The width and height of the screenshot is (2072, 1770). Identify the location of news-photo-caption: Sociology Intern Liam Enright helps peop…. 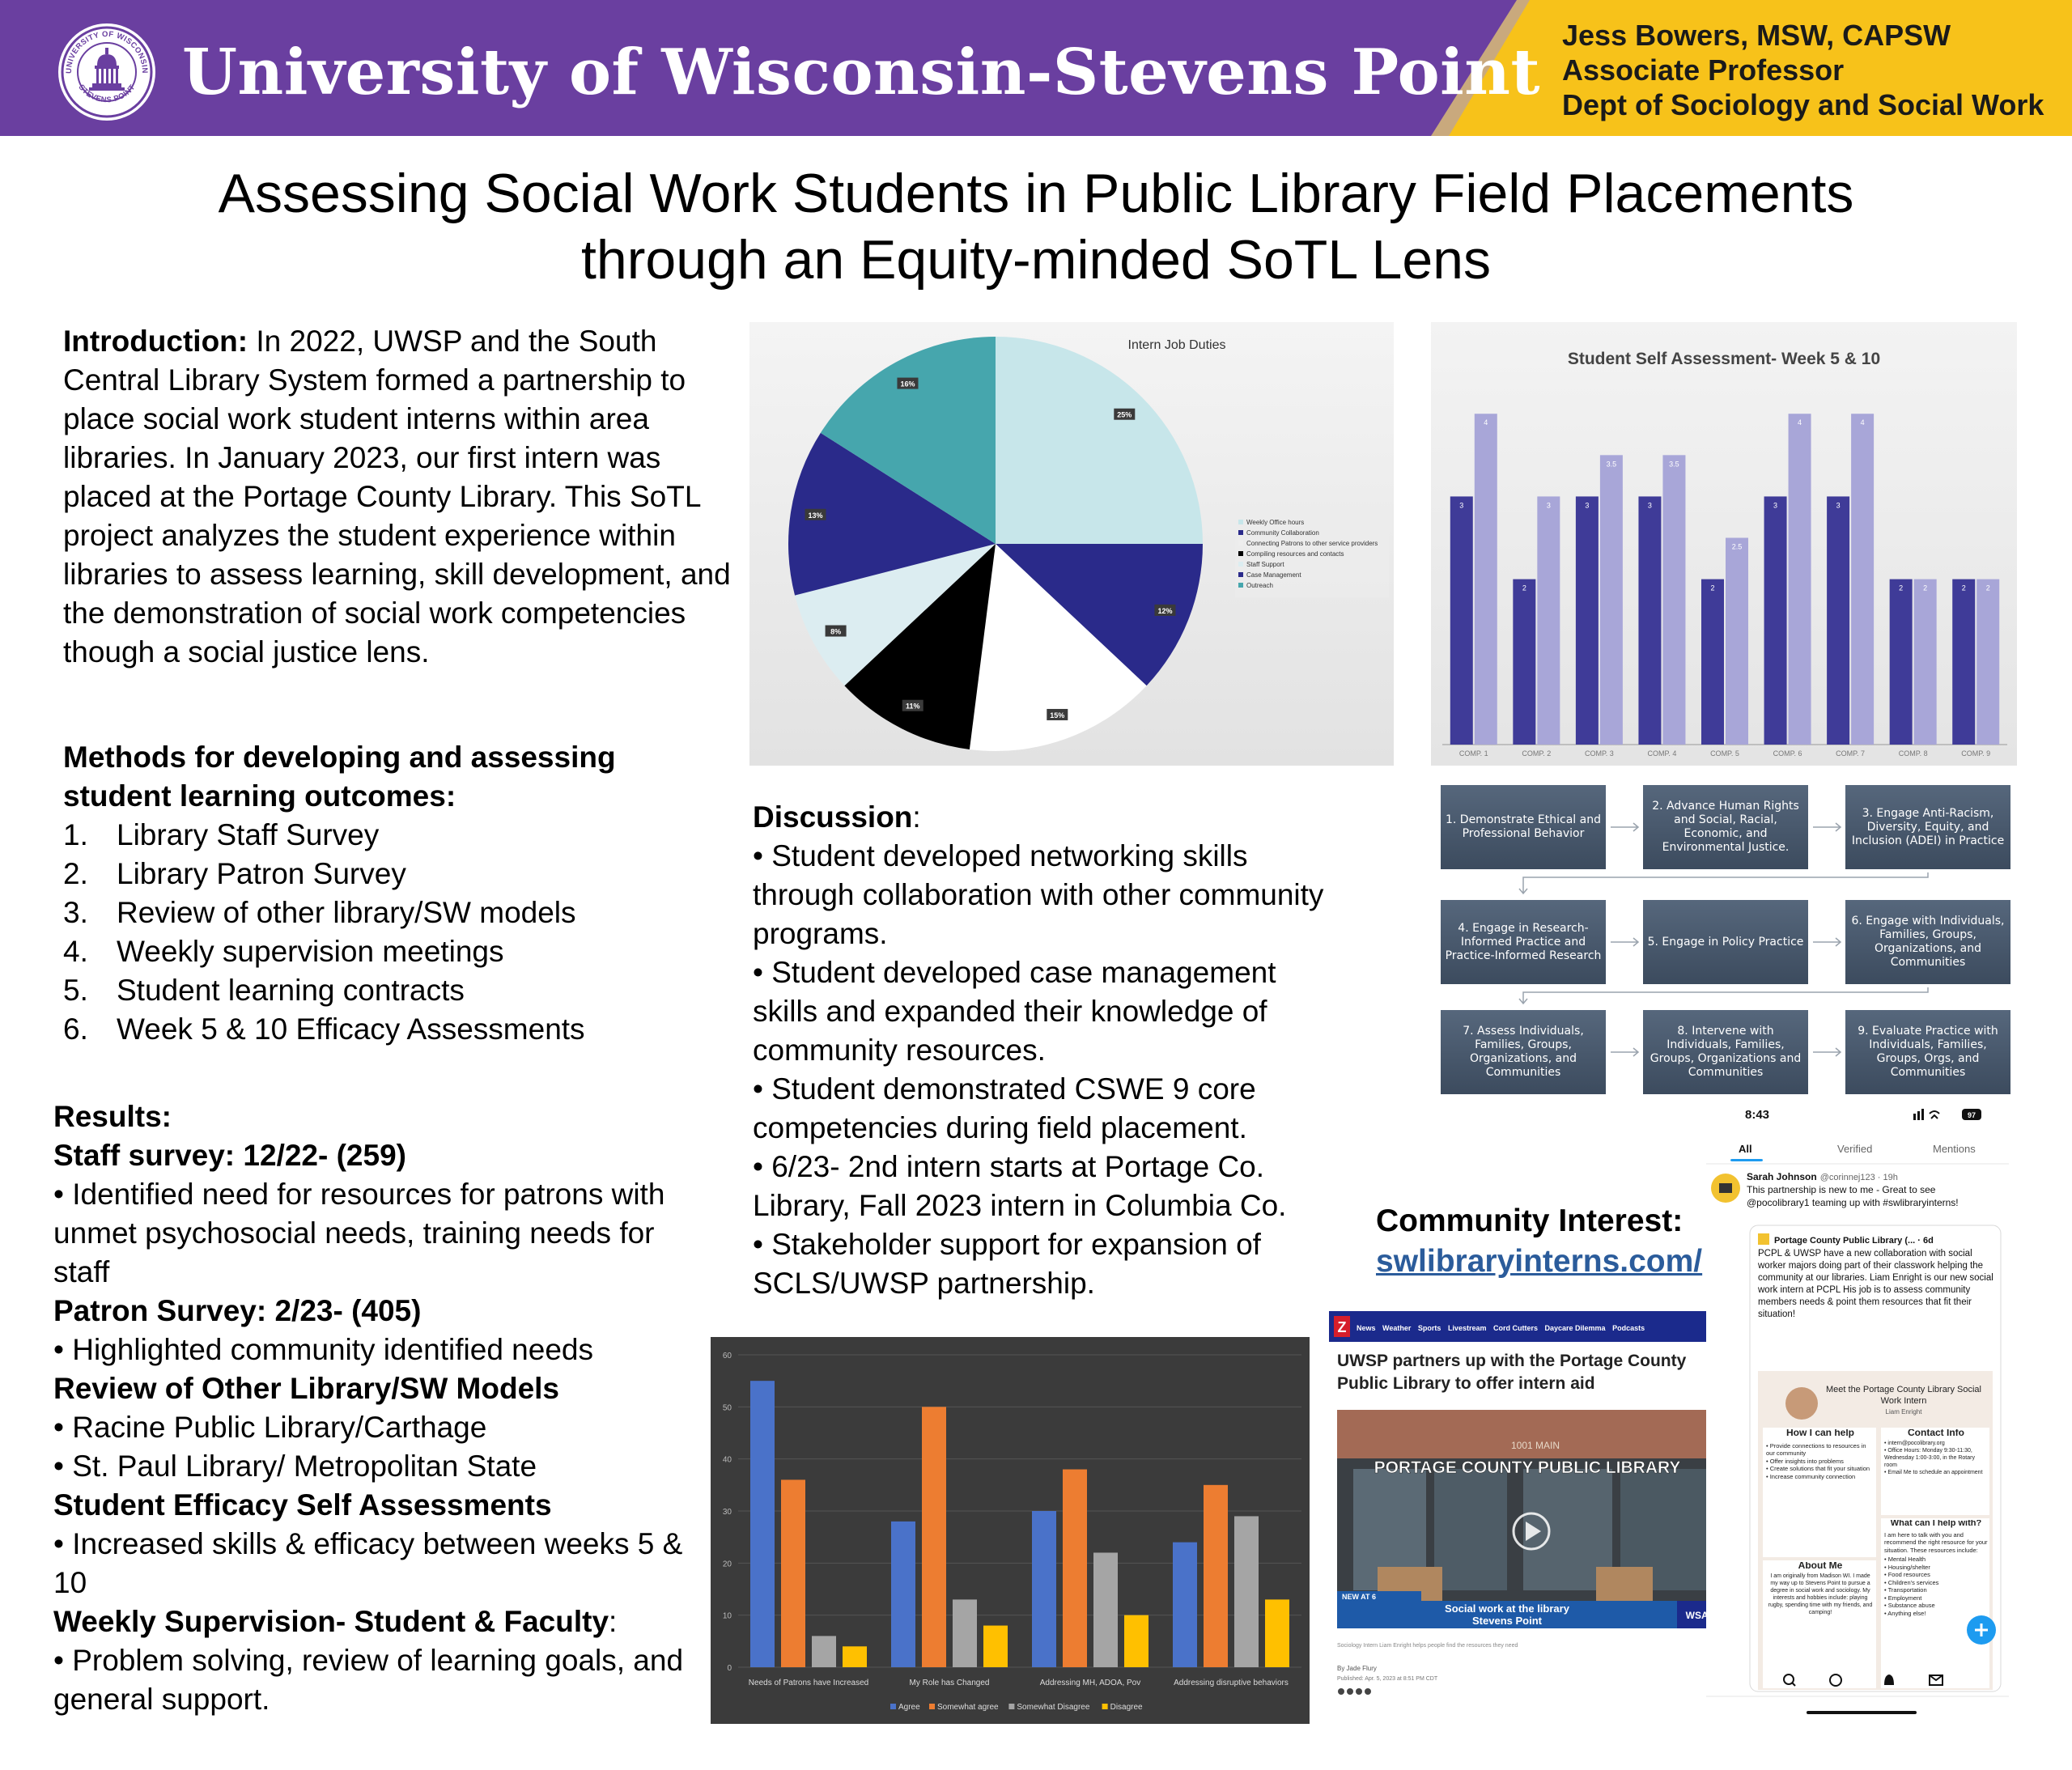
(1427, 1646).